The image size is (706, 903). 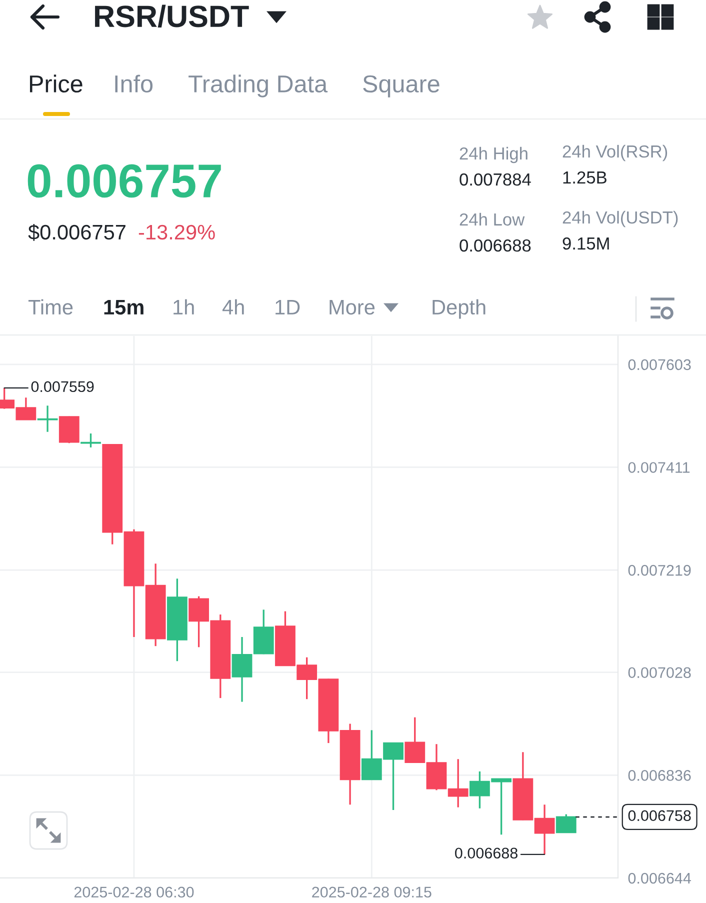 I want to click on text: 24h Low, so click(x=492, y=219).